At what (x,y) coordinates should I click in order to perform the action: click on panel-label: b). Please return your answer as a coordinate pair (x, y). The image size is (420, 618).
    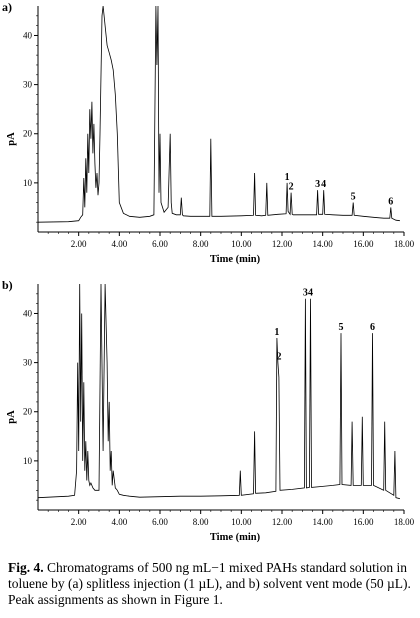
    Looking at the image, I should click on (7, 285).